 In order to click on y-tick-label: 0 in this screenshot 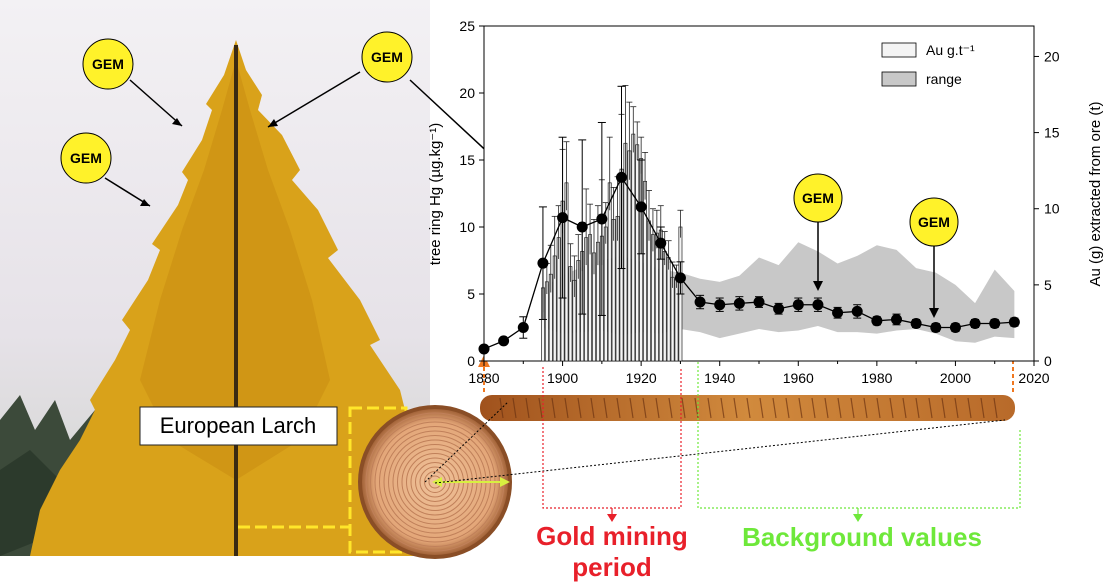, I will do `click(471, 361)`.